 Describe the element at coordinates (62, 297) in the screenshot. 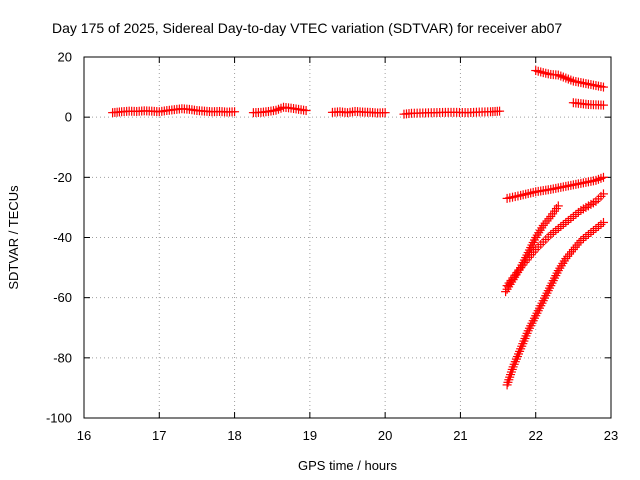

I see `y-tick-label: -60` at that location.